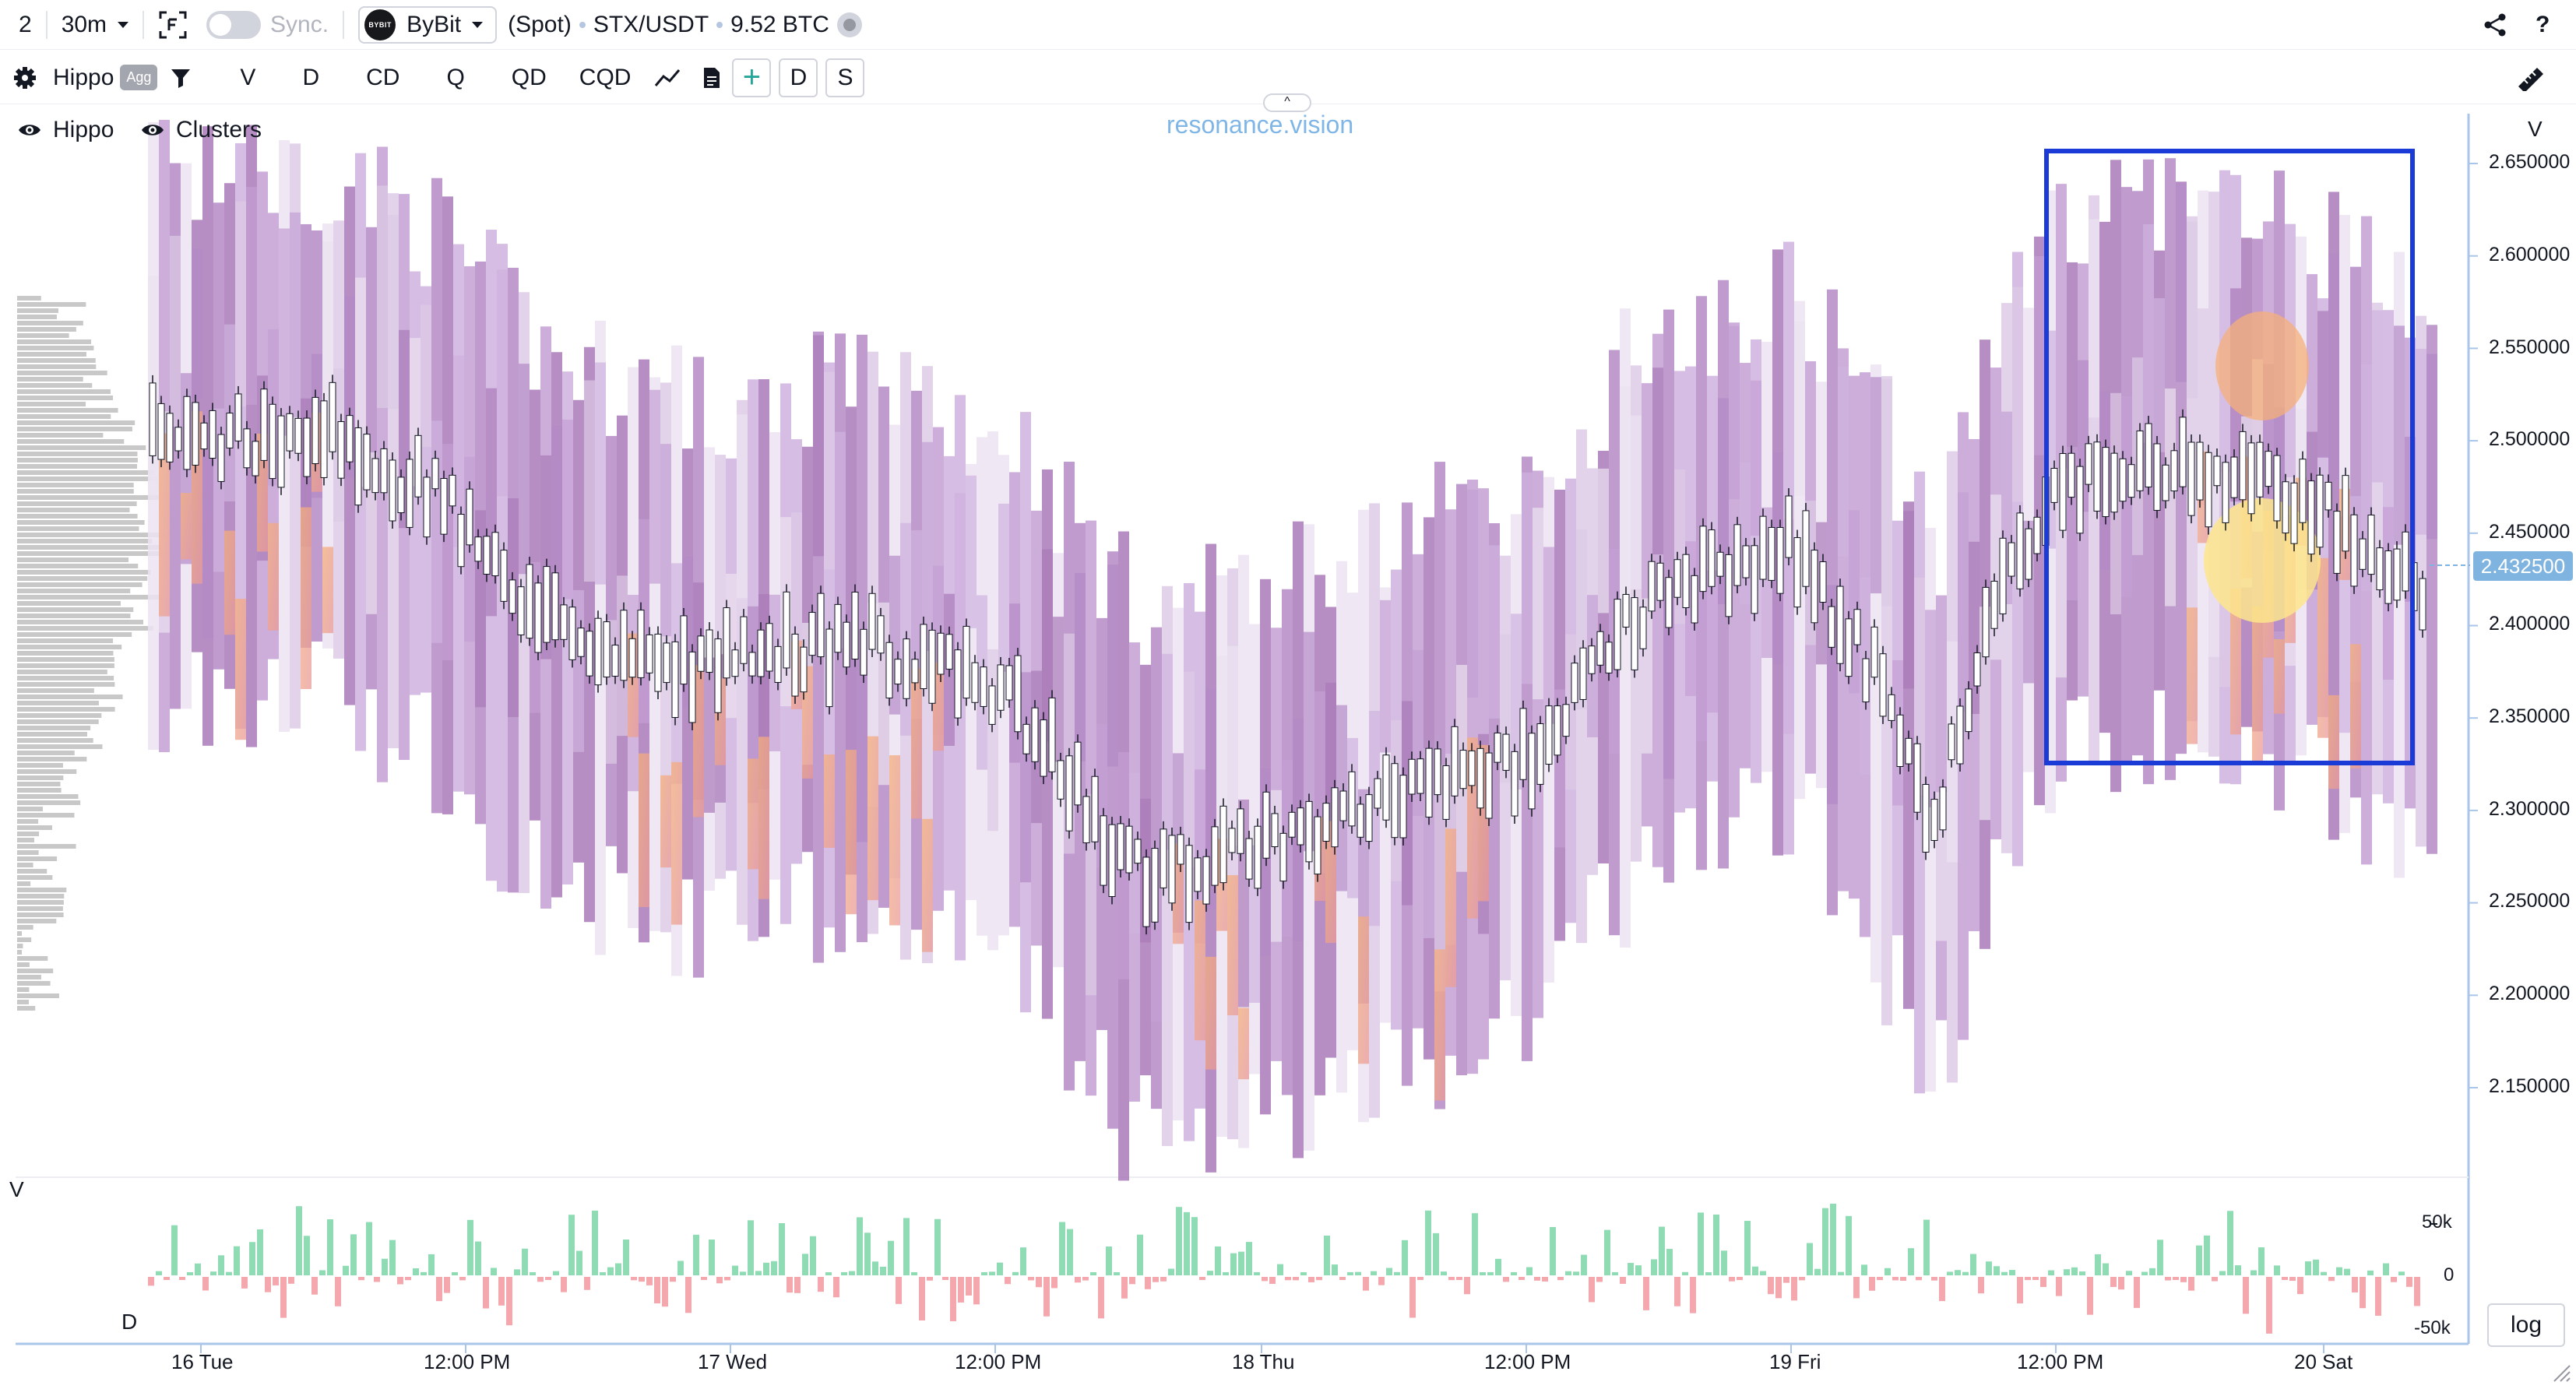  Describe the element at coordinates (752, 77) in the screenshot. I see `add-indicator-button: +` at that location.